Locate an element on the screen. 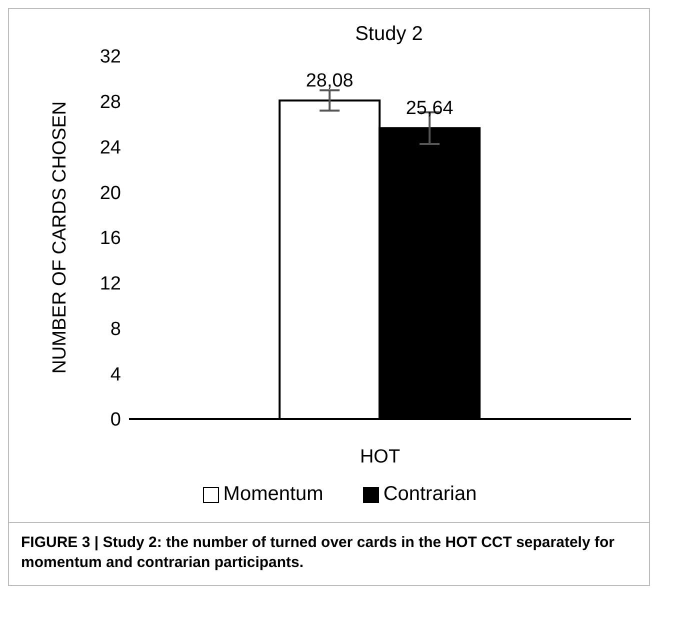 This screenshot has height=643, width=673. y-tick-label: 16 is located at coordinates (110, 239).